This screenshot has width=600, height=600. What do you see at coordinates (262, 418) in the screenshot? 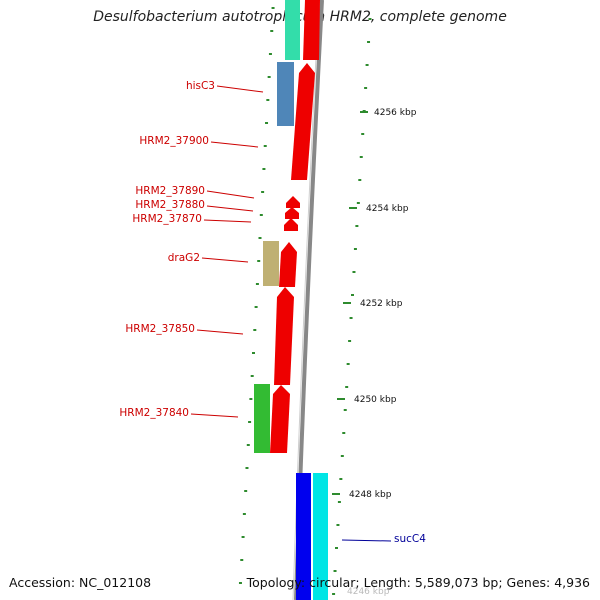
I see `feature-hrm2-37840-green` at bounding box center [262, 418].